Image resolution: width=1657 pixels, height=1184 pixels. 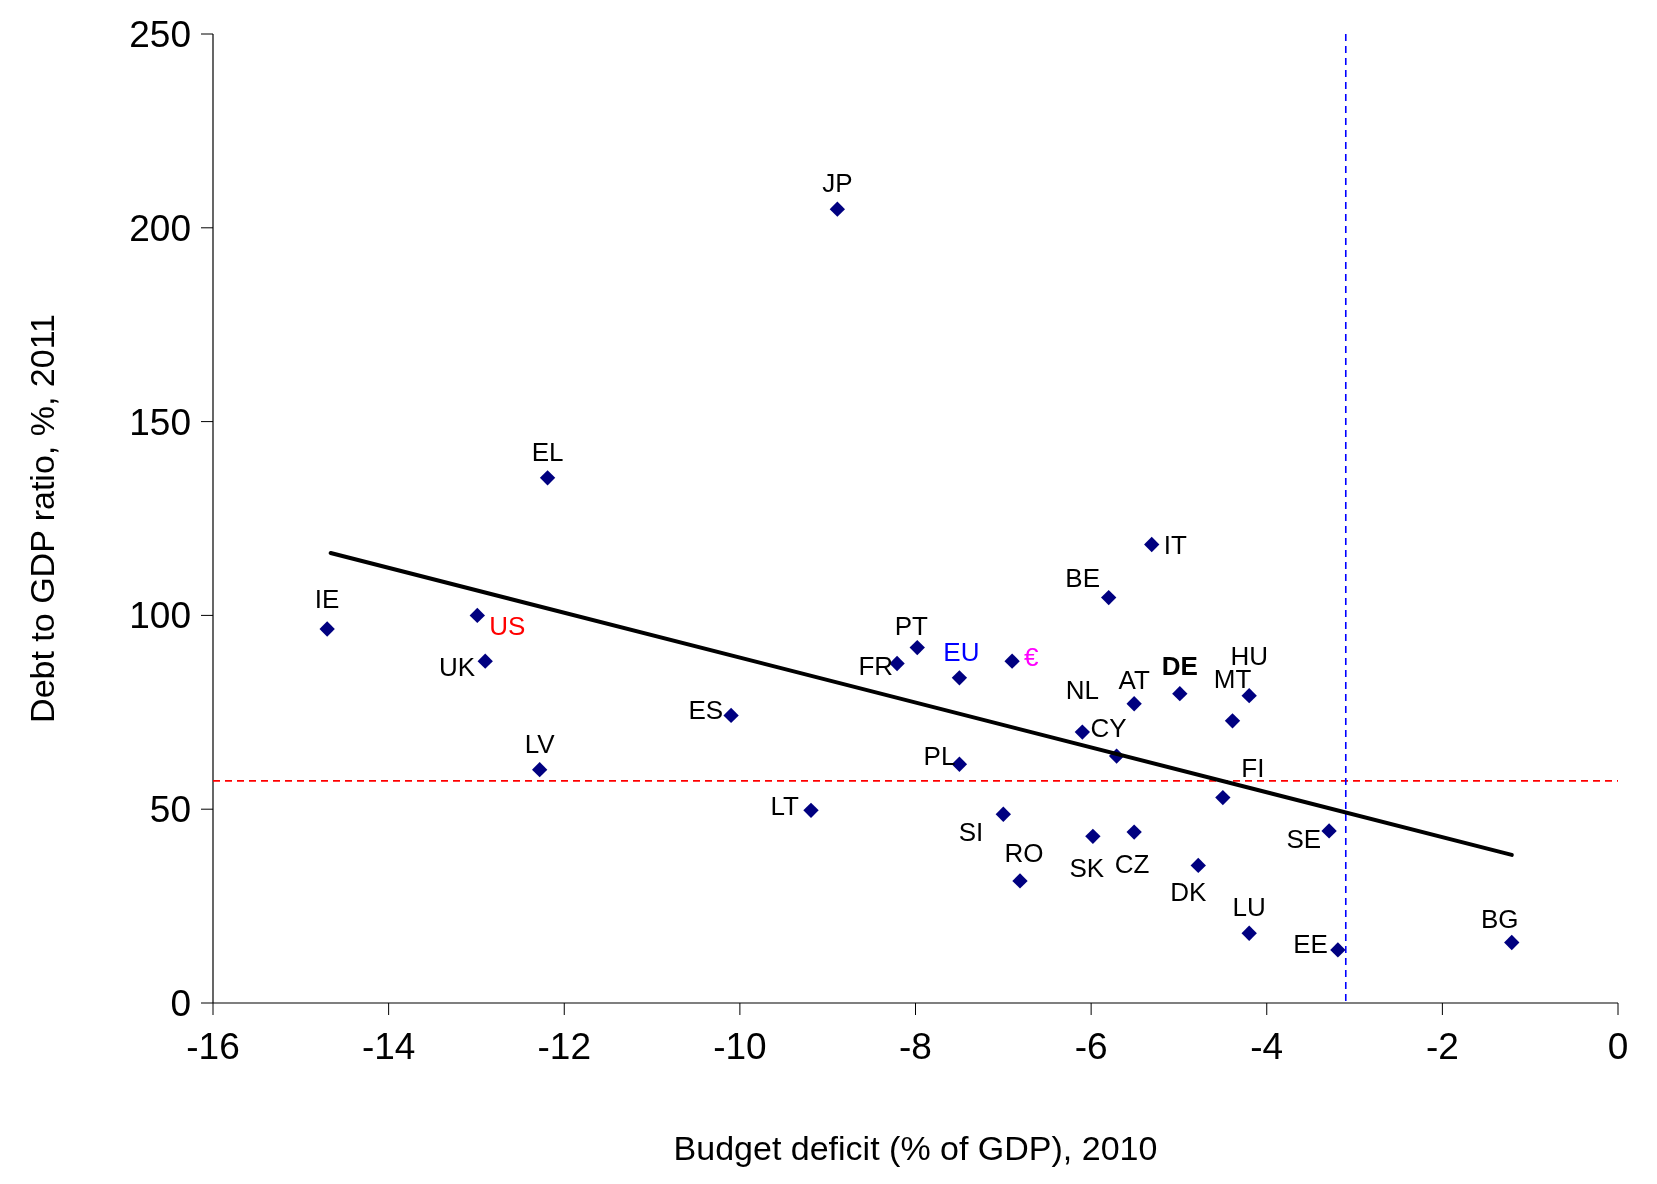 I want to click on annotation: LU, so click(x=1249, y=907).